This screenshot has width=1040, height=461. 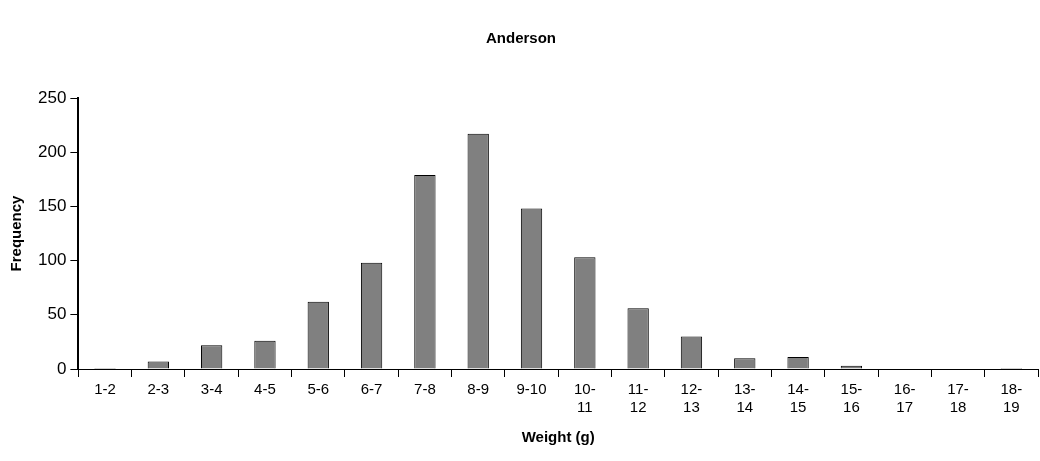 I want to click on x-tick-label: 16-17, so click(x=904, y=398).